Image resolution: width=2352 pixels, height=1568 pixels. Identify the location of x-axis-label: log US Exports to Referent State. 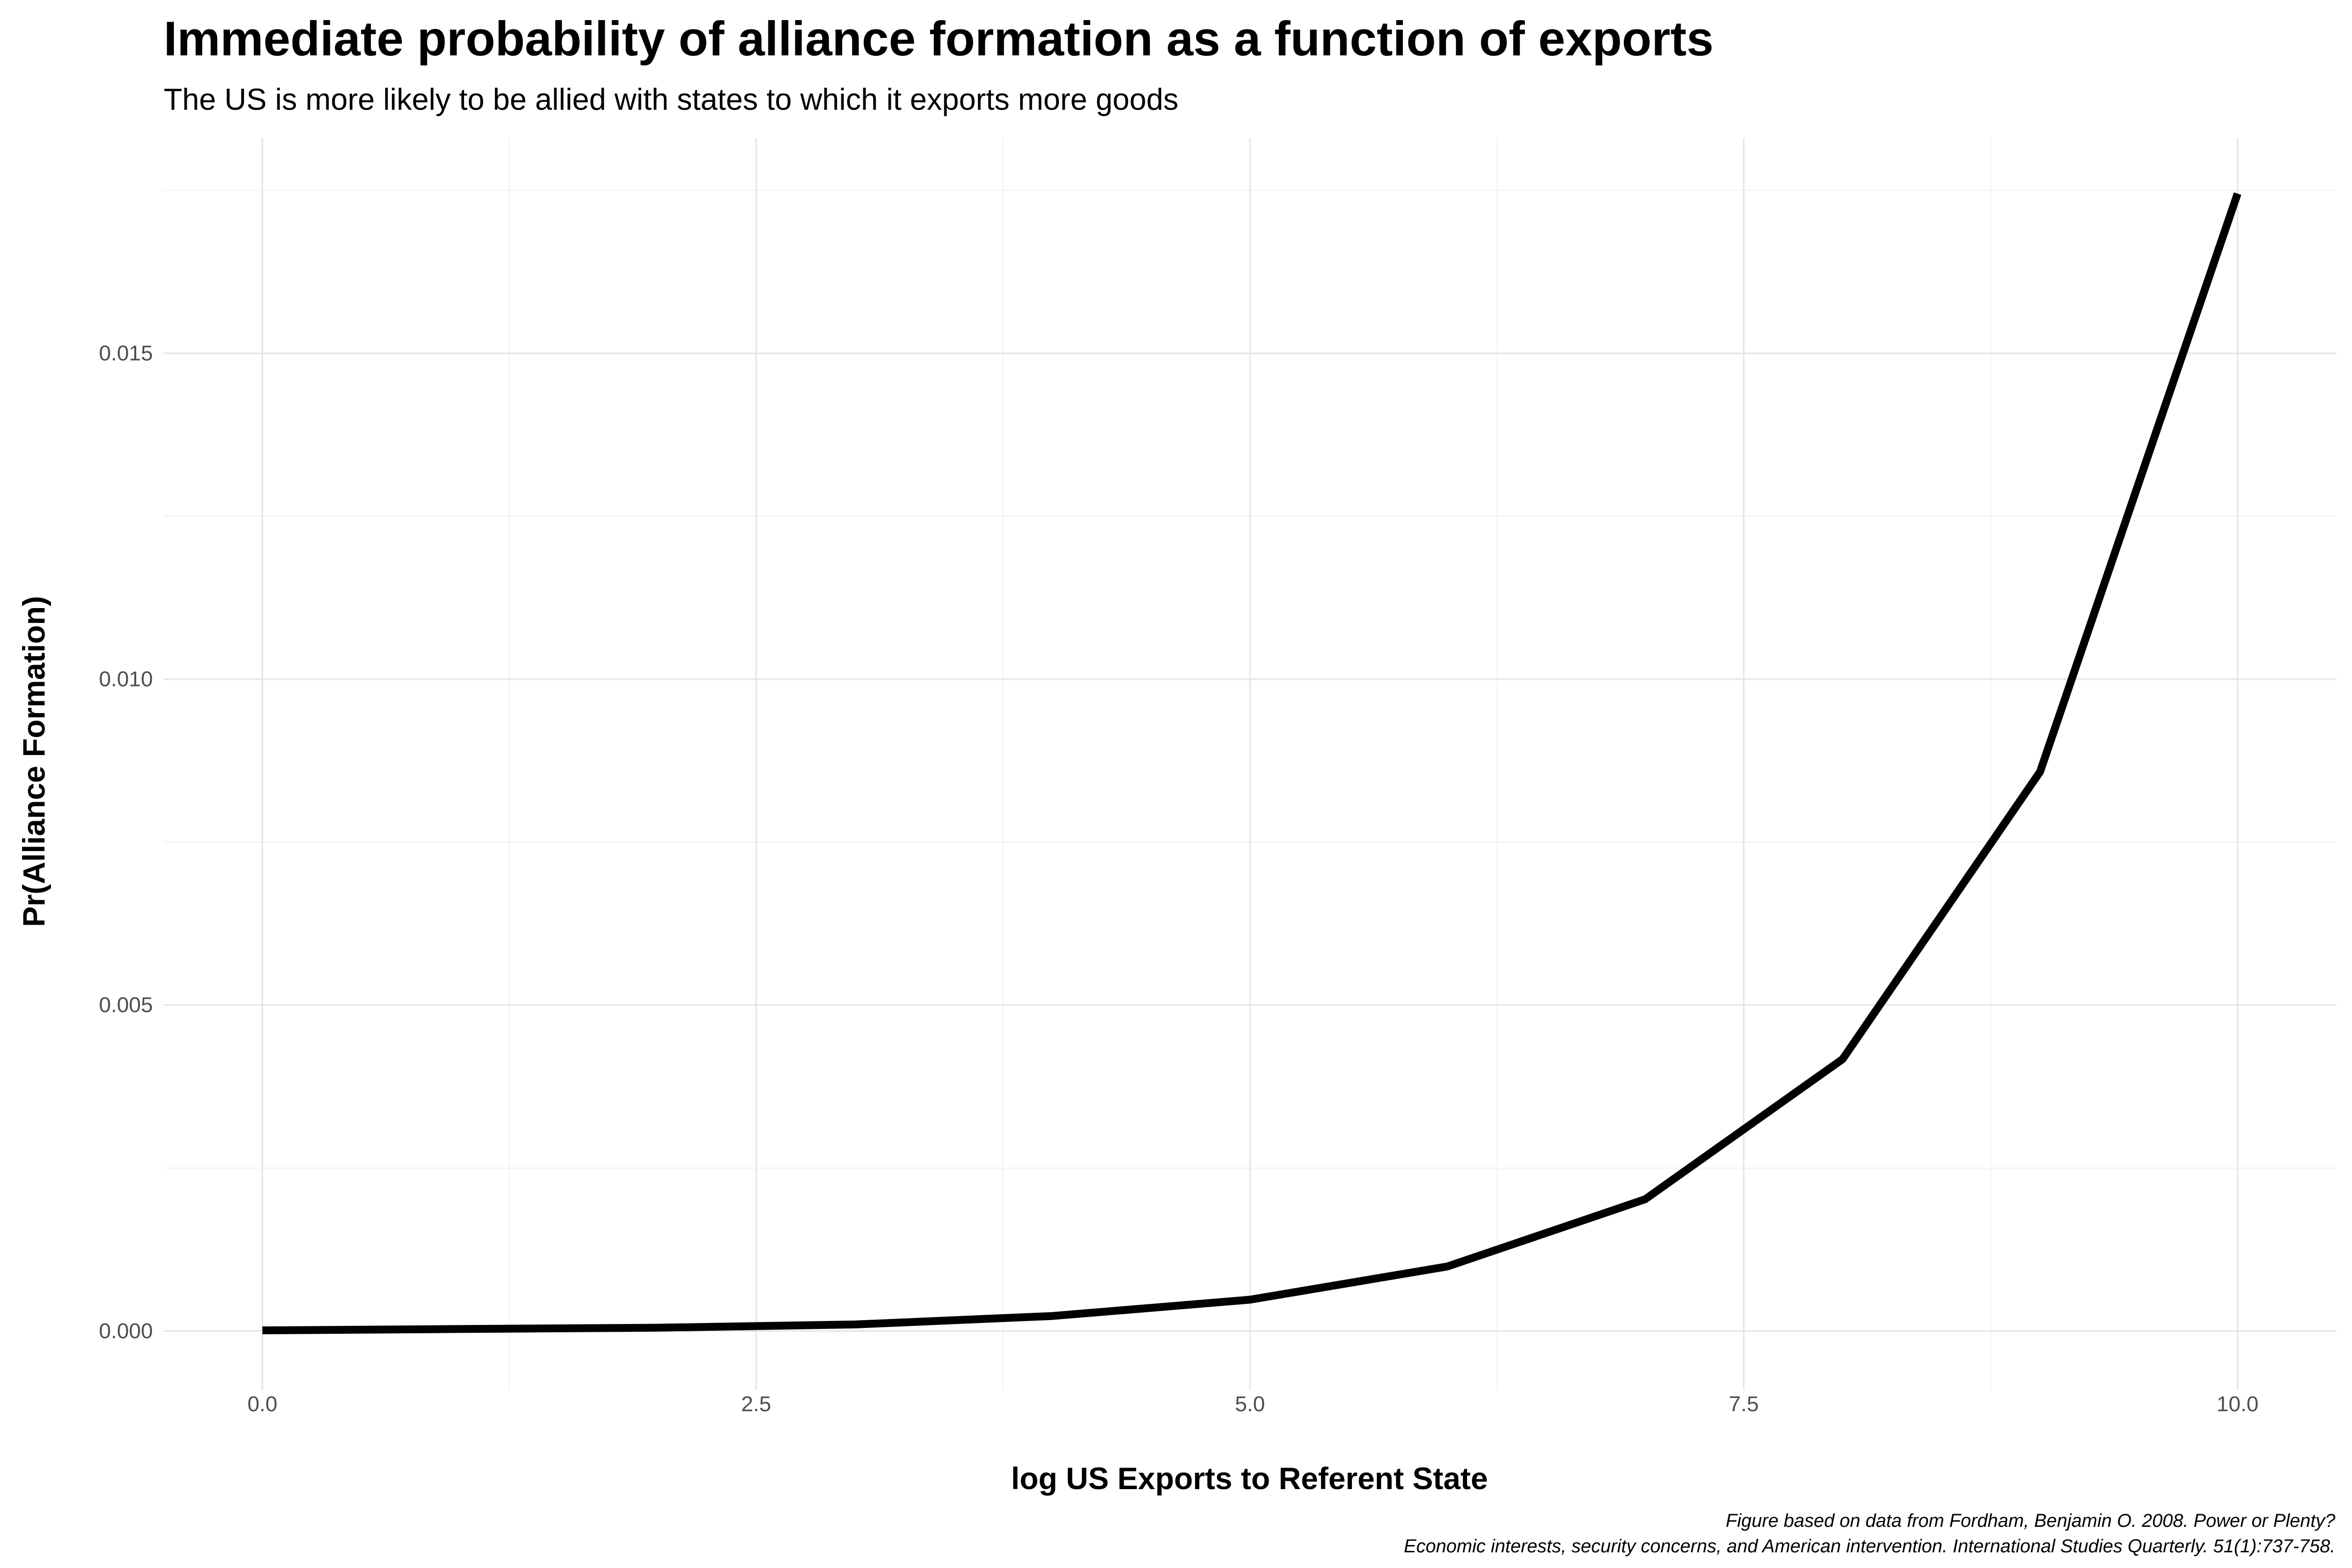
(1249, 1479).